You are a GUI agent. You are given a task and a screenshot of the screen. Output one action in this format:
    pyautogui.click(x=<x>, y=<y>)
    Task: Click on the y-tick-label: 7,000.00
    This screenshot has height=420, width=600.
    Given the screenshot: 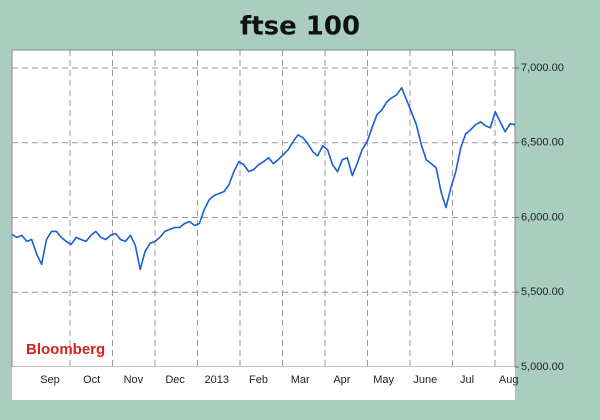 What is the action you would take?
    pyautogui.click(x=542, y=68)
    